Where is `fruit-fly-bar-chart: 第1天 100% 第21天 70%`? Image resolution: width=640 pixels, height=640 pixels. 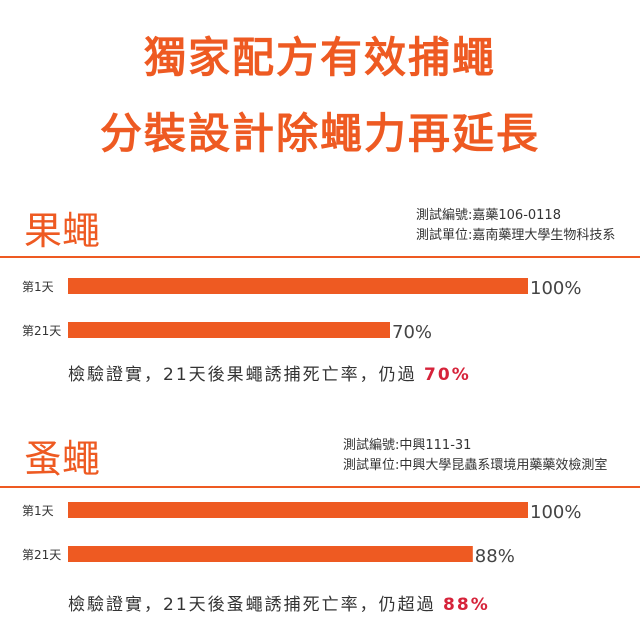 fruit-fly-bar-chart: 第1天 100% 第21天 70% is located at coordinates (301, 310).